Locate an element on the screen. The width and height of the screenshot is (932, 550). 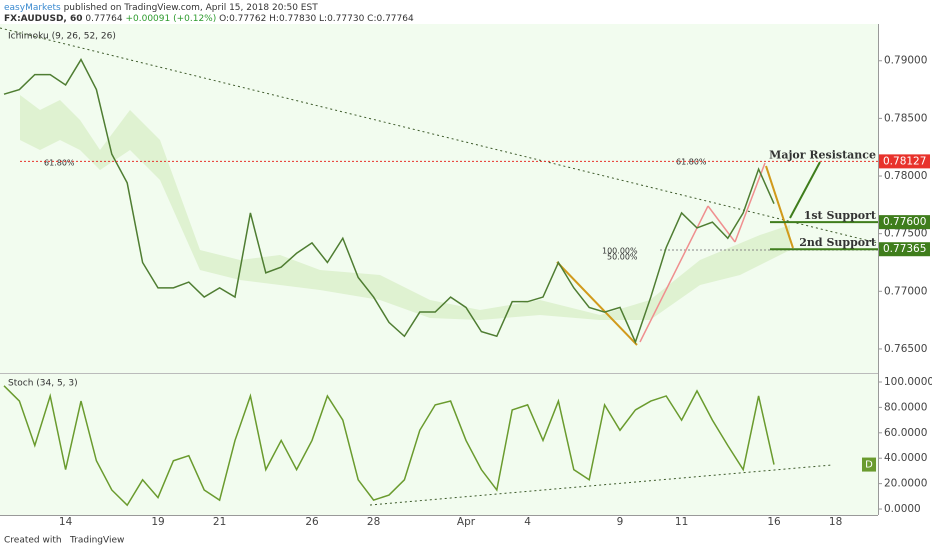
ohlc: O:0.77762 H:0.77830 L:0.77730 C:0.77764 is located at coordinates (316, 19).